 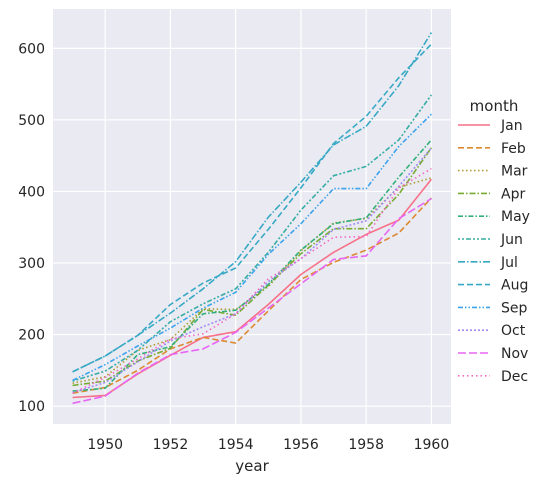 What do you see at coordinates (31, 192) in the screenshot?
I see `y-tick-label: 400` at bounding box center [31, 192].